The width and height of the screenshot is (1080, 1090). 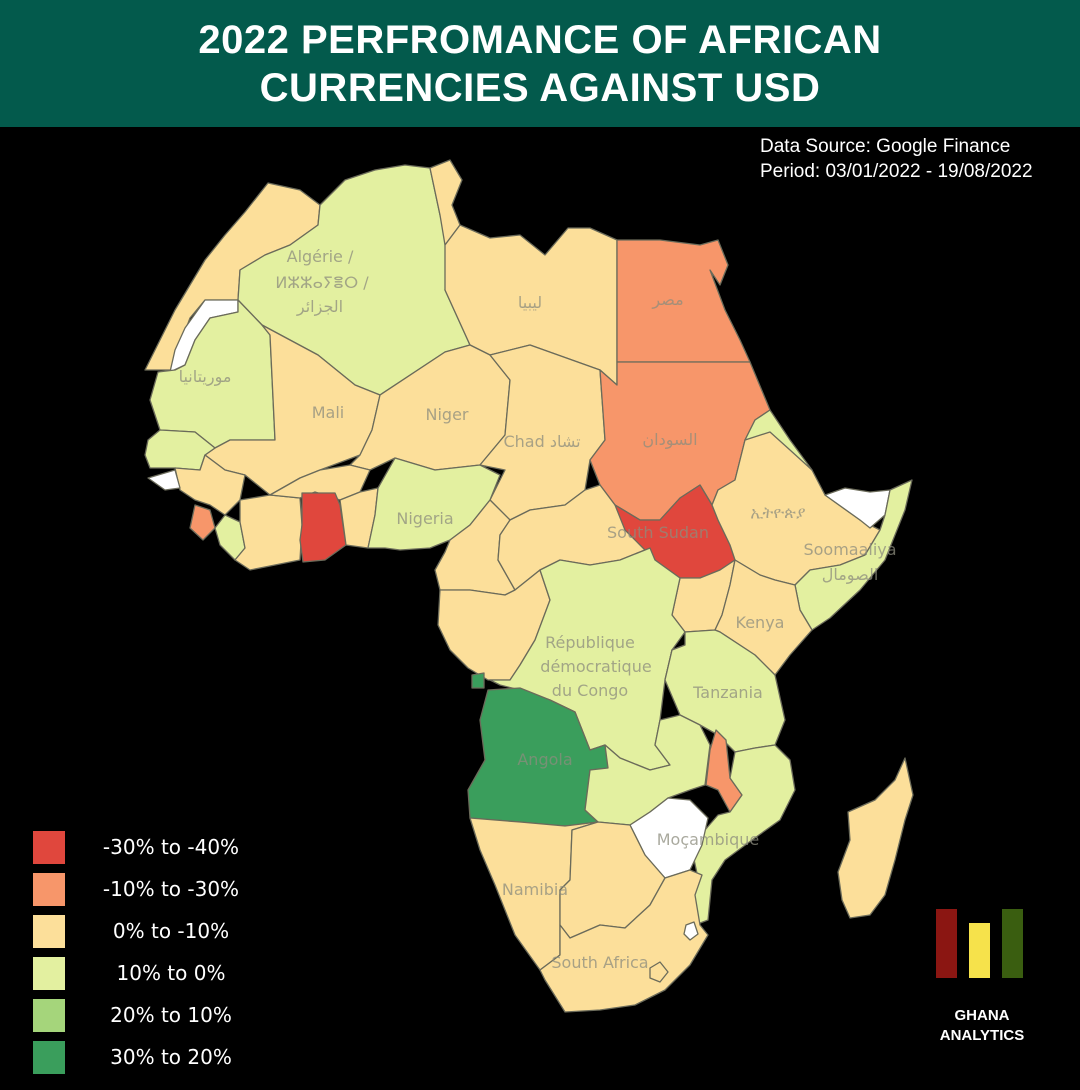 What do you see at coordinates (982, 1015) in the screenshot?
I see `logo-text-line-1: GHANA` at bounding box center [982, 1015].